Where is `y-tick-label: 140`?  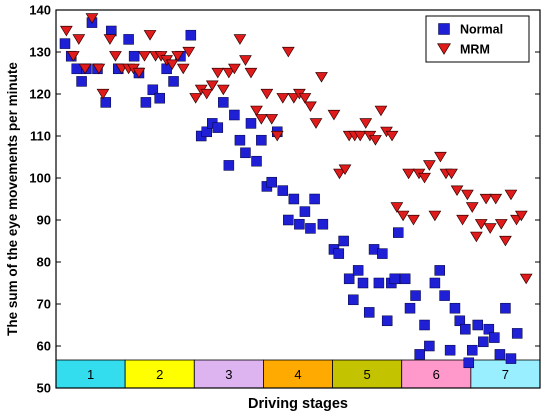
y-tick-label: 140 is located at coordinates (40, 10).